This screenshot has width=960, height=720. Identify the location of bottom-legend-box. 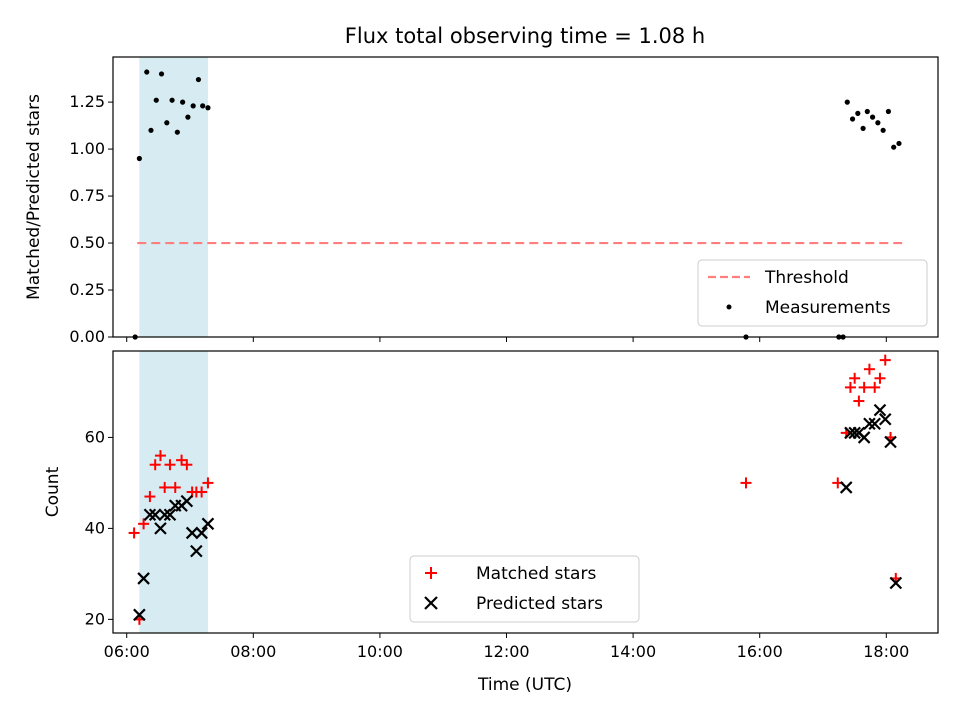
(524, 589).